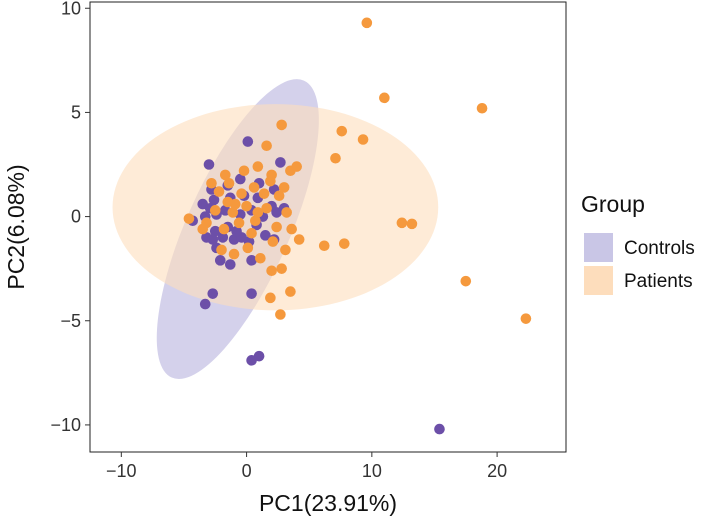 The height and width of the screenshot is (519, 708). I want to click on y-axis-title: PC2(6.08%), so click(16, 226).